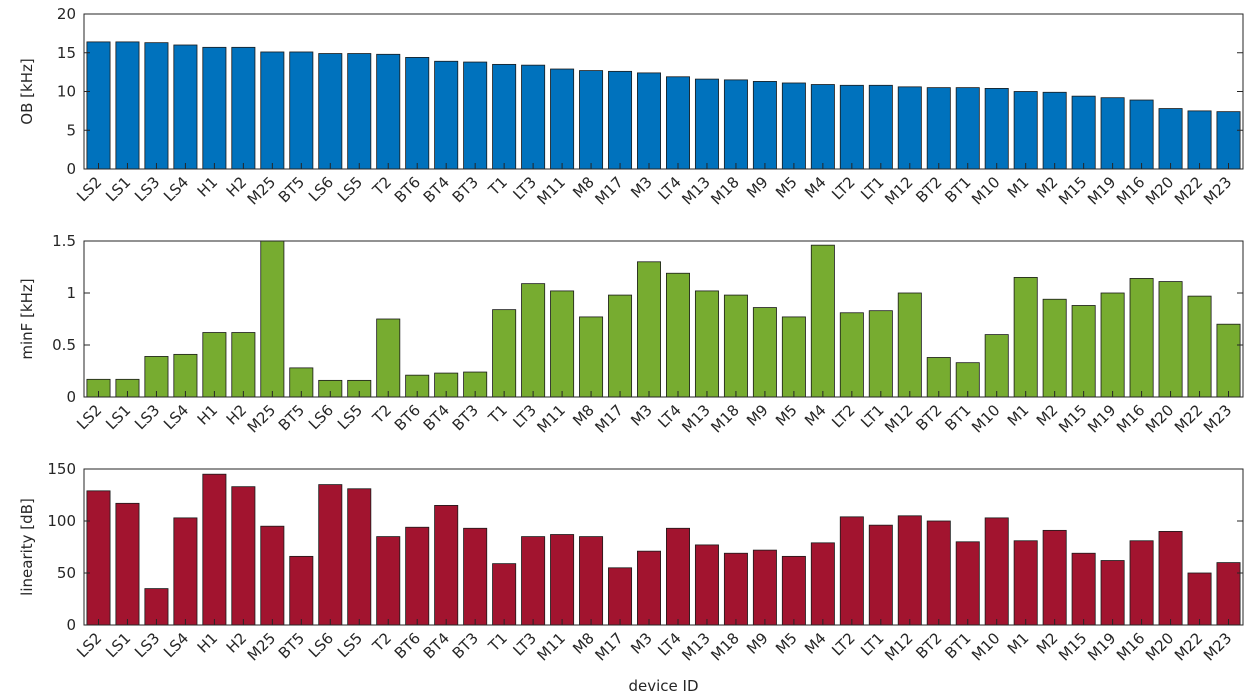  Describe the element at coordinates (446, 564) in the screenshot. I see `bar-BT4` at that location.